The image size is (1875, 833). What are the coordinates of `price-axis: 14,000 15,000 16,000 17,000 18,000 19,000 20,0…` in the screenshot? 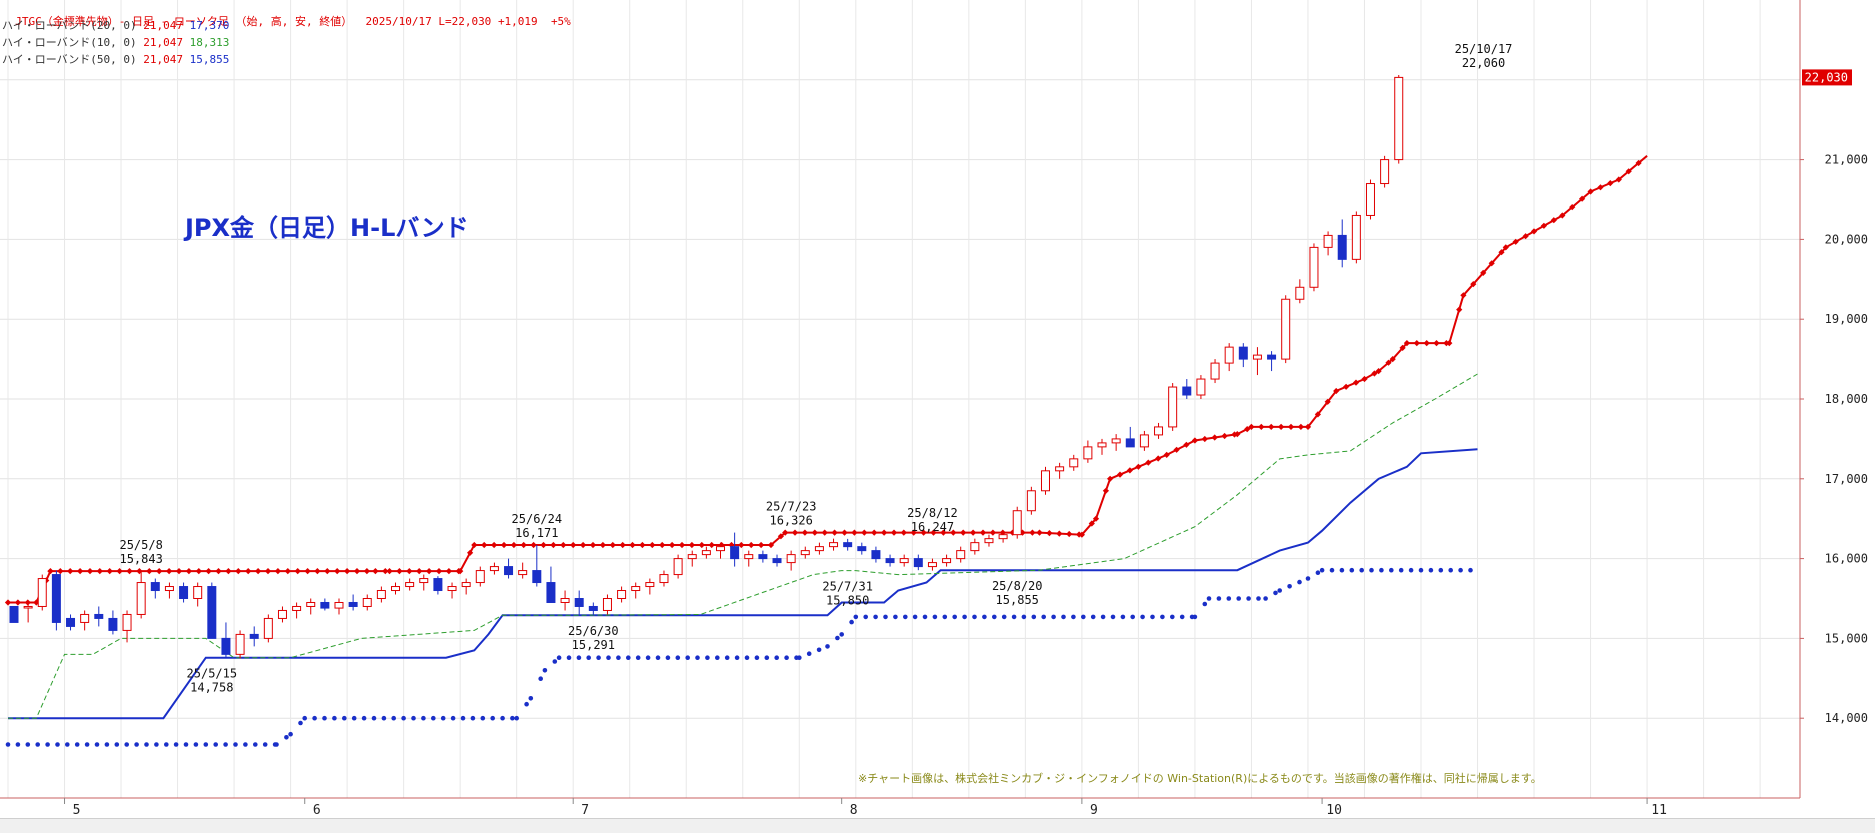 It's located at (1834, 397).